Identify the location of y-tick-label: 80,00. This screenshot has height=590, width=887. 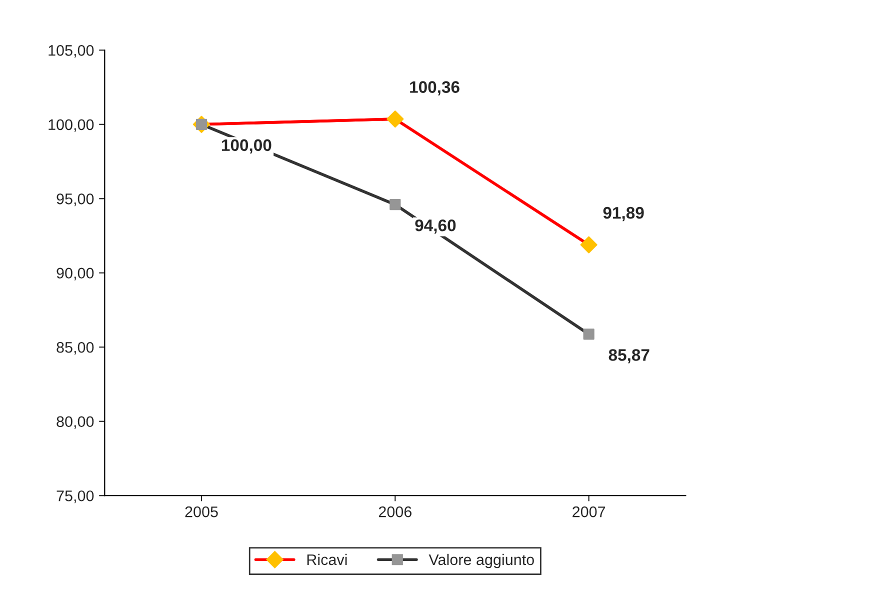
(75, 422).